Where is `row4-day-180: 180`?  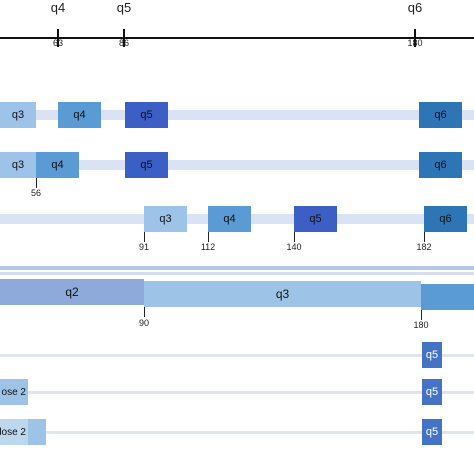 row4-day-180: 180 is located at coordinates (421, 325).